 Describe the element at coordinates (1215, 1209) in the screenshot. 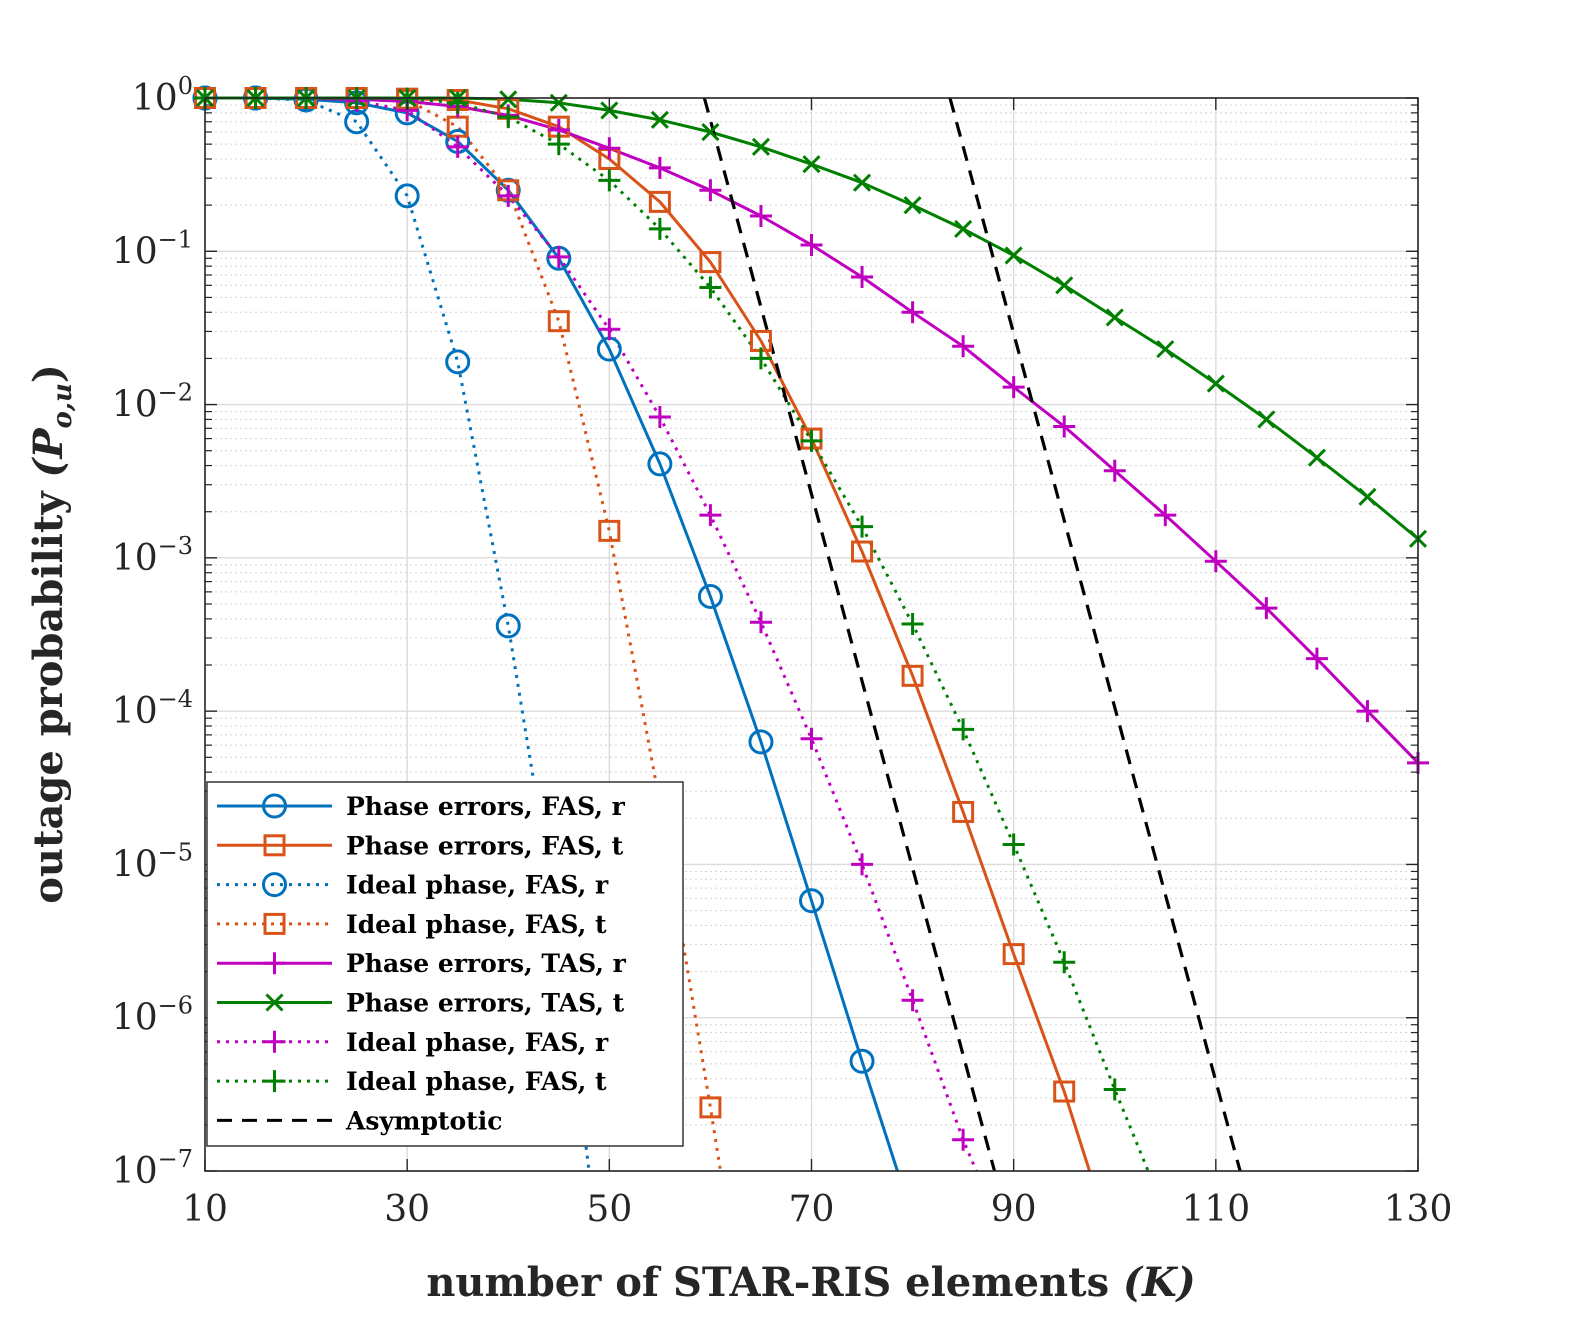

I see `x-tick-label: 110` at that location.